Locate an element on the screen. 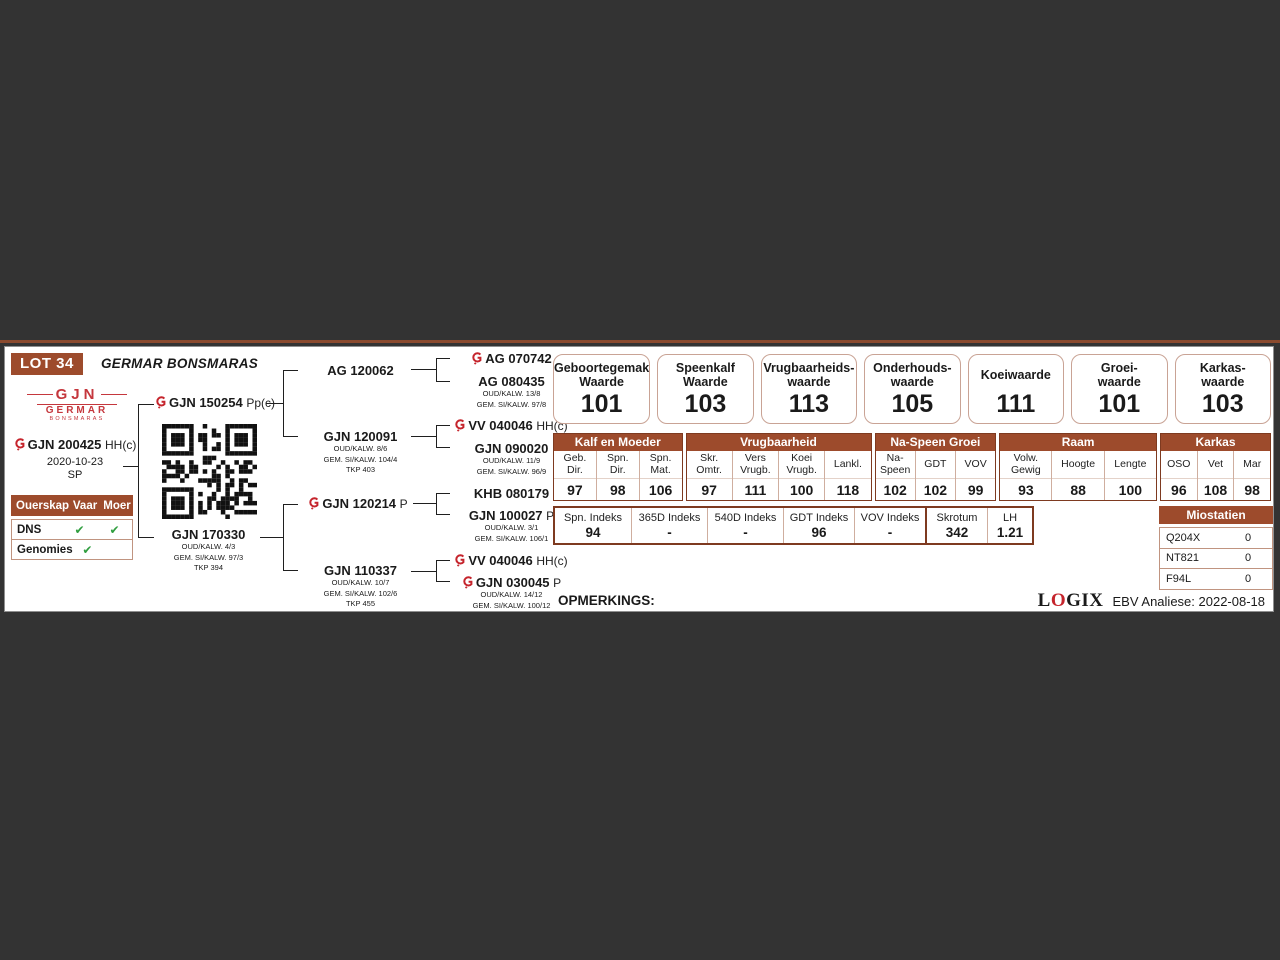  breeder-logo-germar: GERMAR is located at coordinates (77, 410).